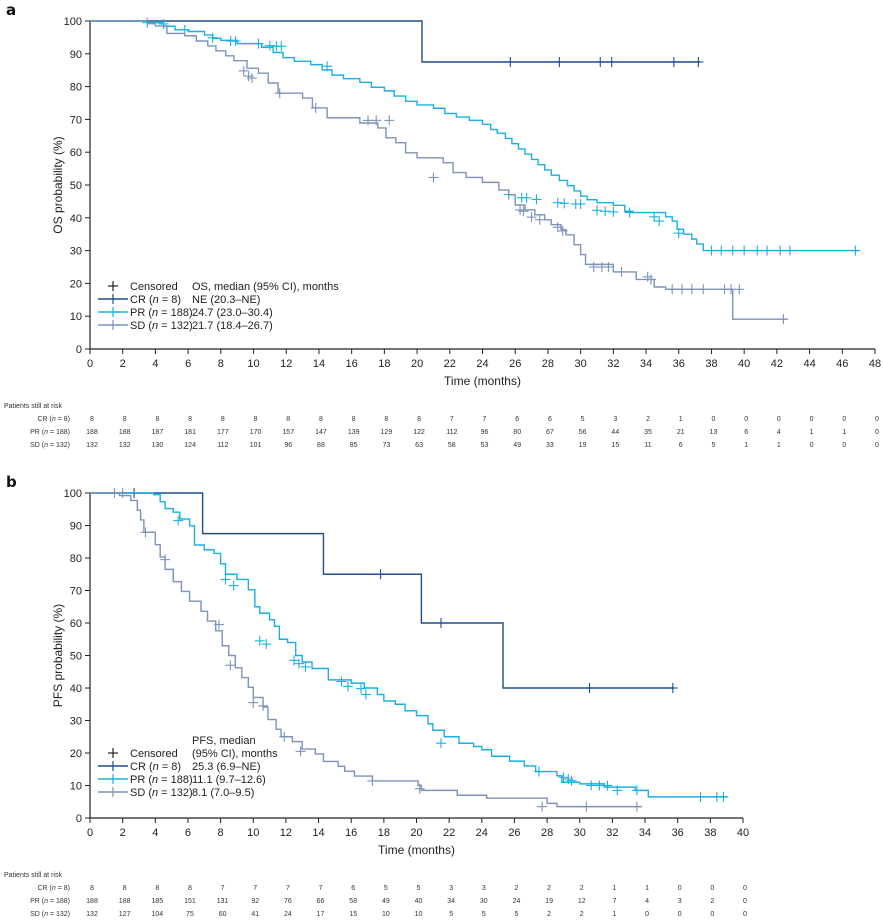 This screenshot has height=924, width=883. I want to click on x-tick-label: 10, so click(253, 364).